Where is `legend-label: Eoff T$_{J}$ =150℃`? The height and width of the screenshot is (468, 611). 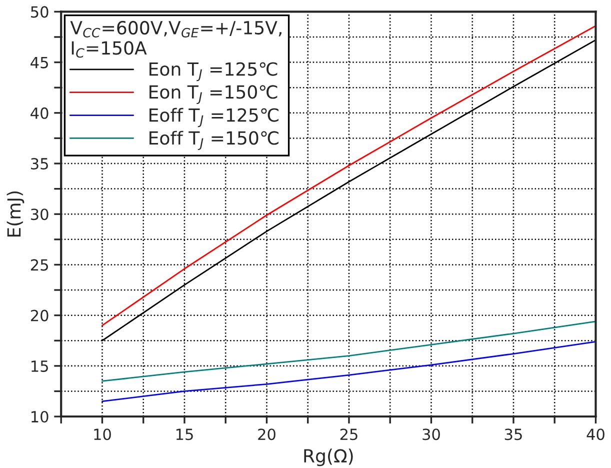 legend-label: Eoff T$_{J}$ =150℃ is located at coordinates (214, 140).